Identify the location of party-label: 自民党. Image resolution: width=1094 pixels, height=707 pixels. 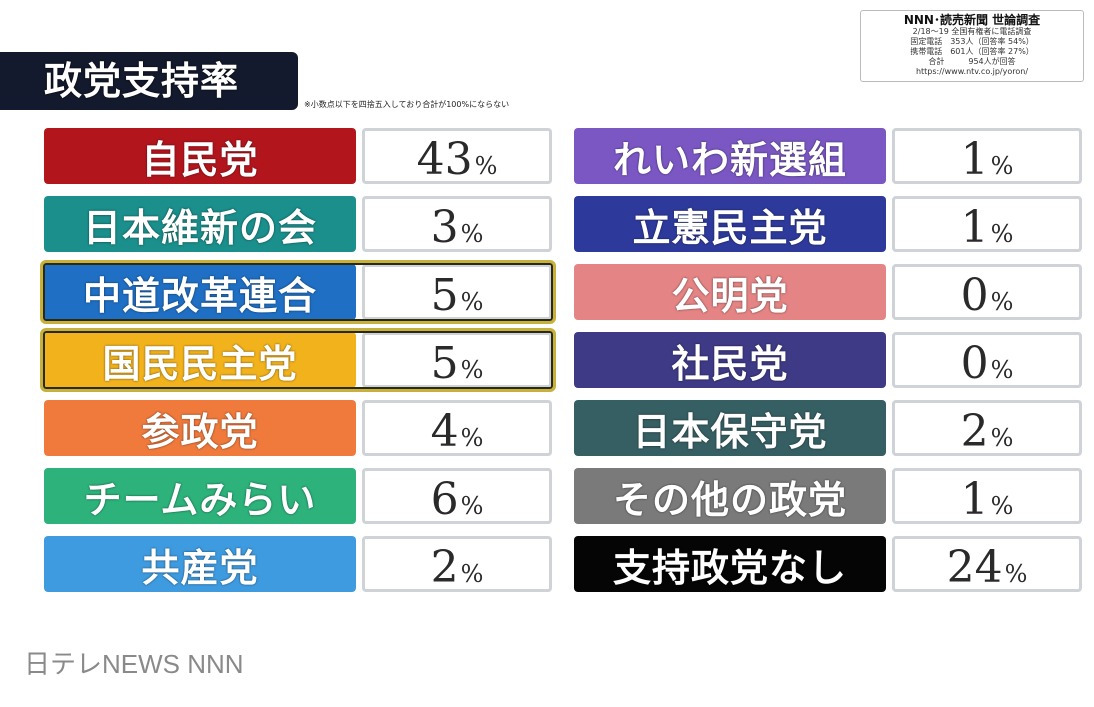
(200, 156).